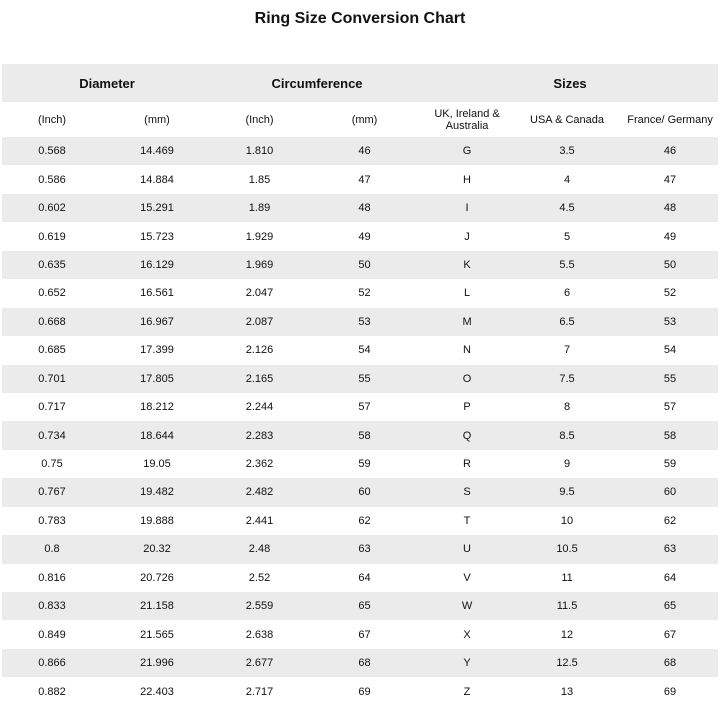  I want to click on table-row: 0.816 20.726 2.52 64 V 11 64, so click(360, 578).